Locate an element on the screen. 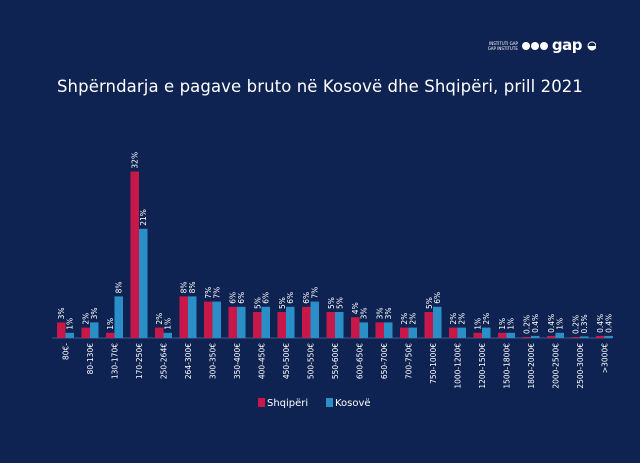 Image resolution: width=640 pixels, height=463 pixels. category-label: >3000€ is located at coordinates (605, 358).